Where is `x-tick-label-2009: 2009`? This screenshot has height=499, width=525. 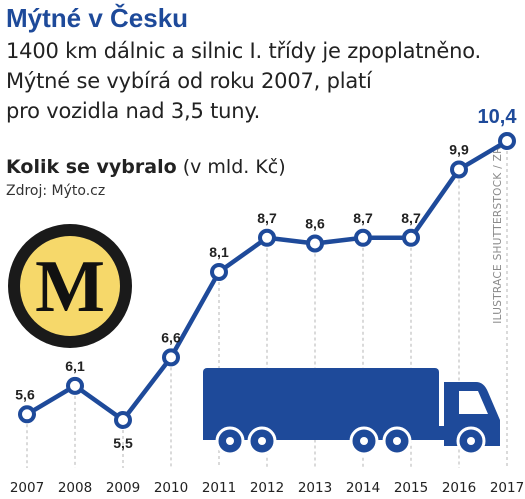 x-tick-label-2009: 2009 is located at coordinates (123, 488).